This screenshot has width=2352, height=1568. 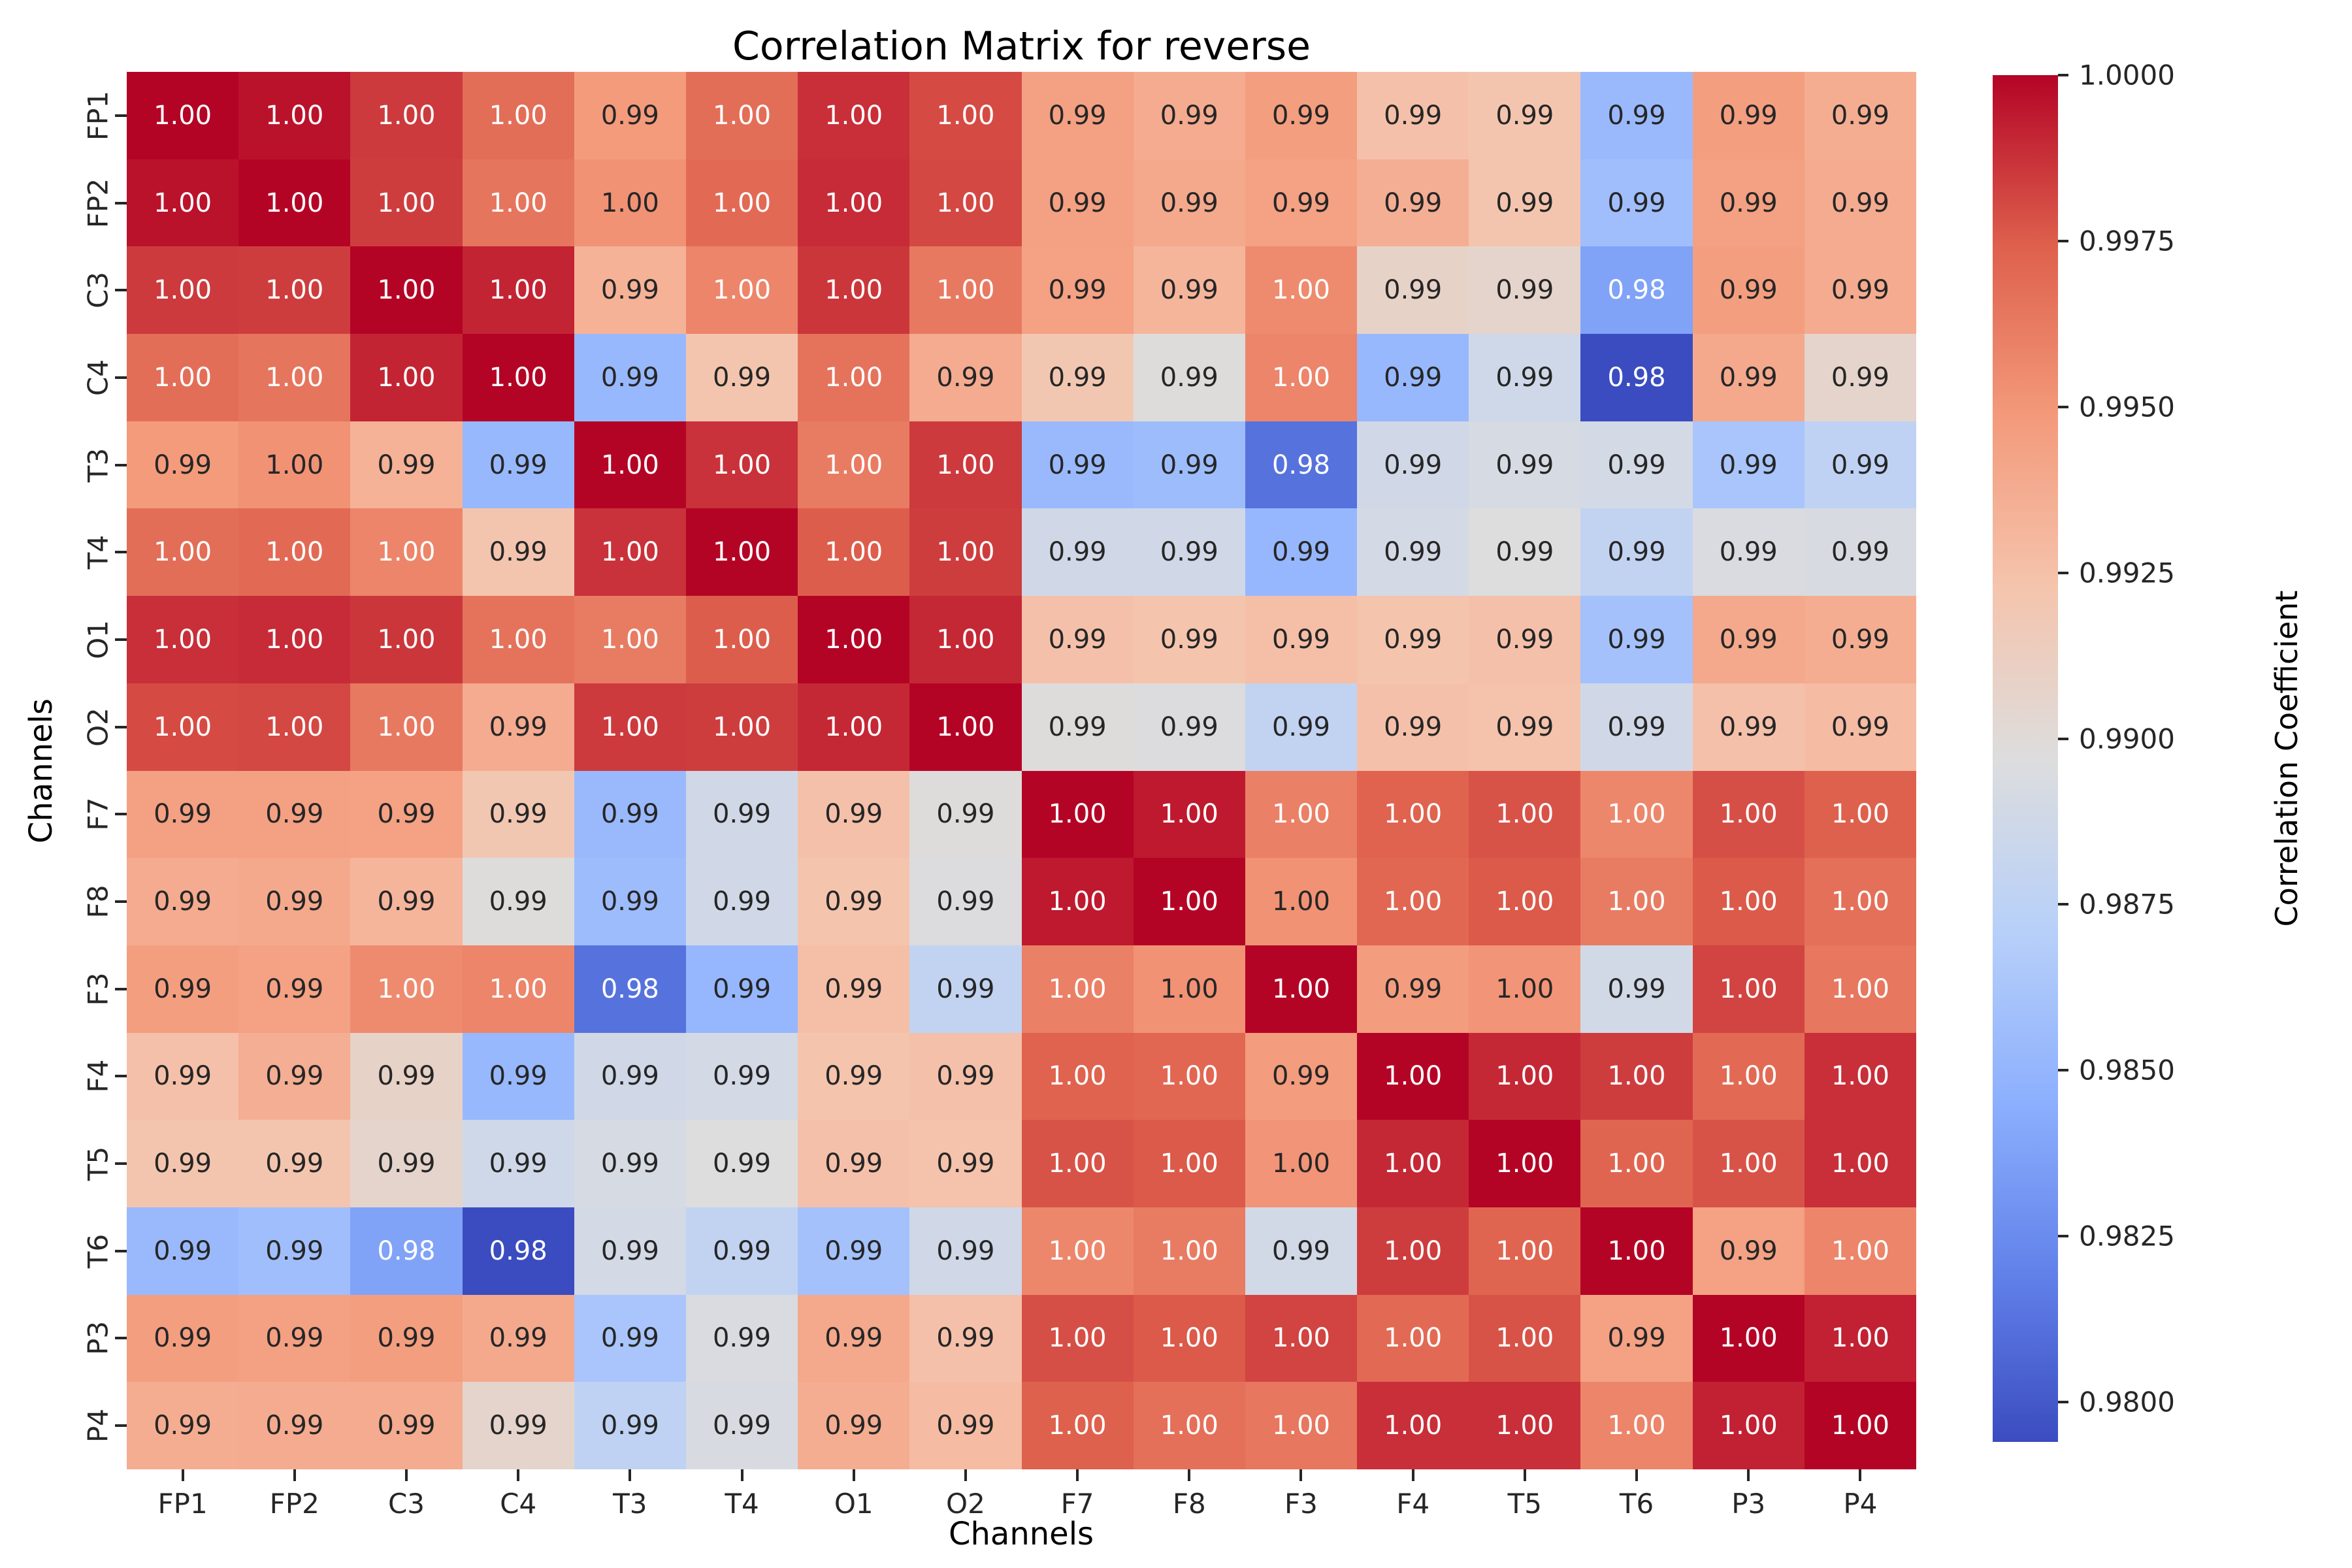 I want to click on y-tick-label-P3: P3, so click(x=98, y=1338).